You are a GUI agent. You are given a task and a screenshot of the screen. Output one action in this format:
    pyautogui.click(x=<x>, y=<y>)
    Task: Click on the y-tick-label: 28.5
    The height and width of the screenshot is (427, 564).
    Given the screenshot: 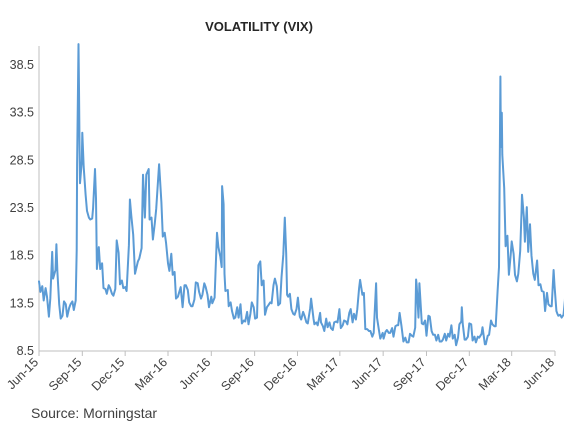 What is the action you would take?
    pyautogui.click(x=22, y=160)
    